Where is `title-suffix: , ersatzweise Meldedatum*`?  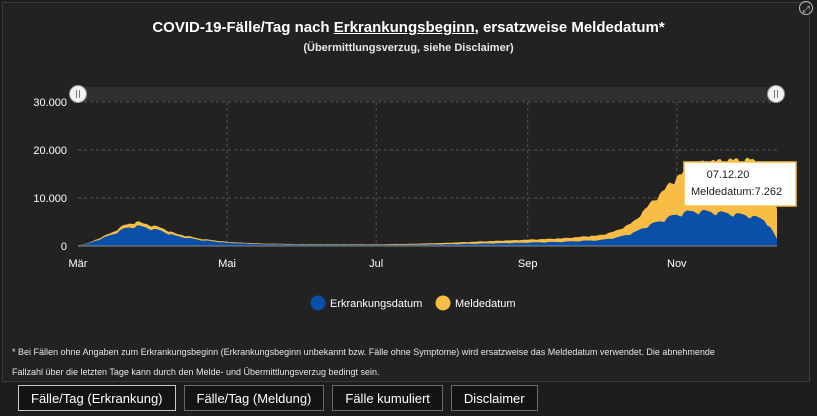 title-suffix: , ersatzweise Meldedatum* is located at coordinates (569, 27).